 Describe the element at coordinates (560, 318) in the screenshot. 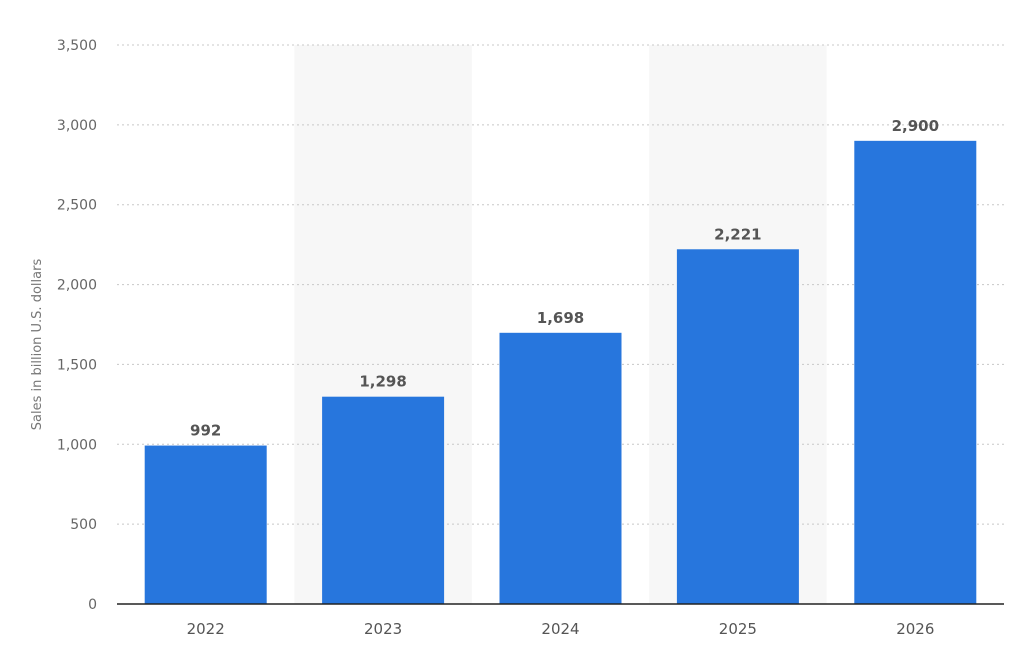

I see `data-label-2024: 1,698` at that location.